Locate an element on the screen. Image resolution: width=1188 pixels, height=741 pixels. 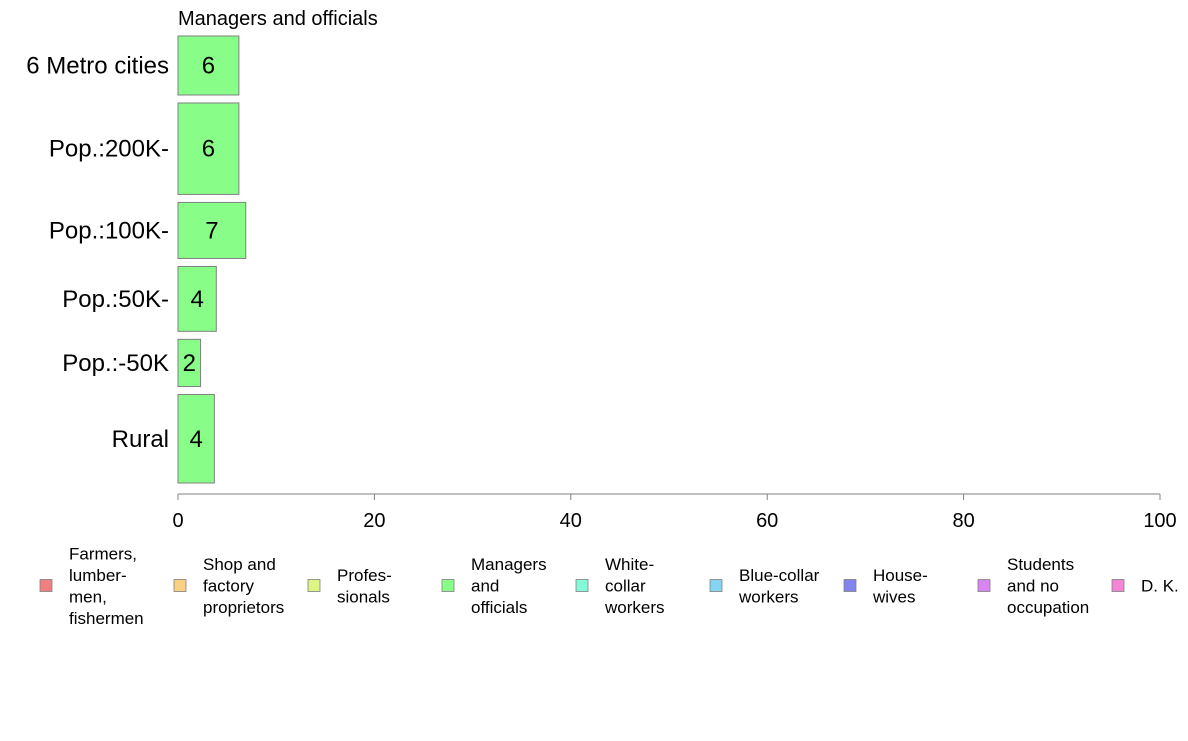
legend-label: lumber- is located at coordinates (98, 575).